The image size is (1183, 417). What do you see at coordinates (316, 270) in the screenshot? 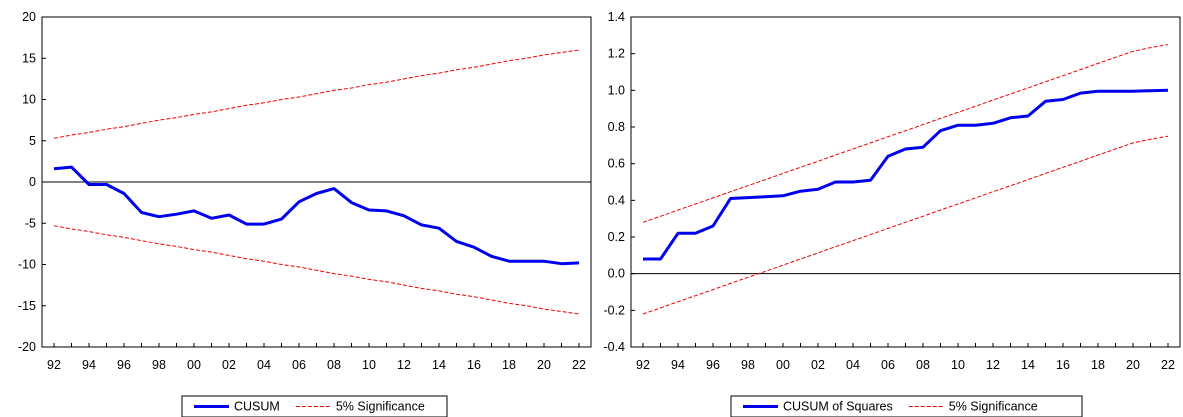
I see `significance-lower-line` at bounding box center [316, 270].